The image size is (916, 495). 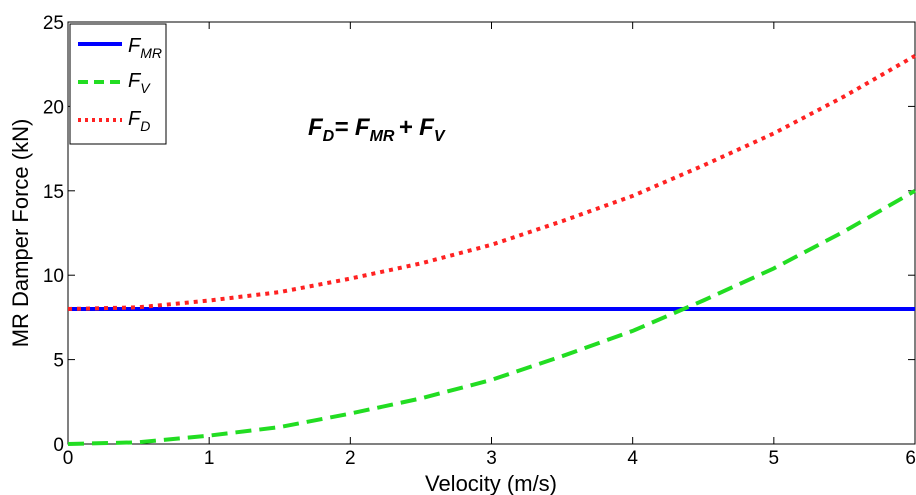 I want to click on x-tick-label: 0, so click(x=68, y=458).